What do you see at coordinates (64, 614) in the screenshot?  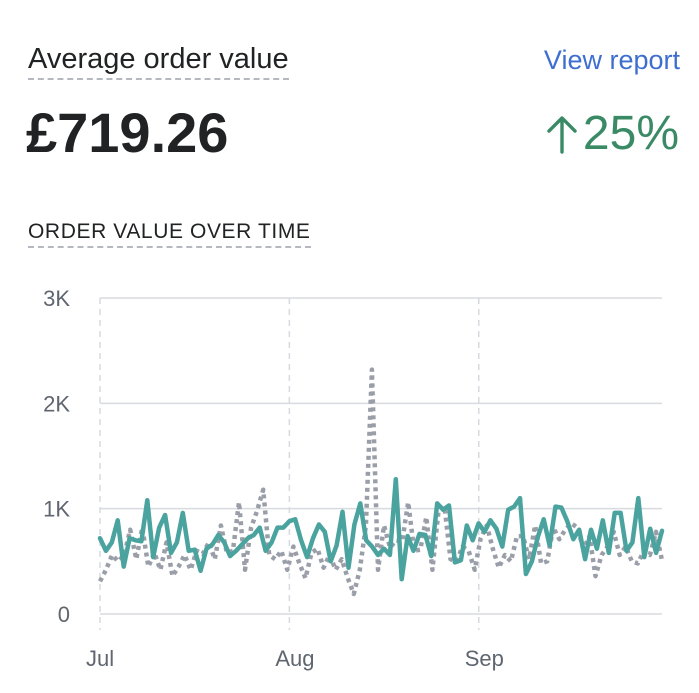 I see `y-tick-label: 0` at bounding box center [64, 614].